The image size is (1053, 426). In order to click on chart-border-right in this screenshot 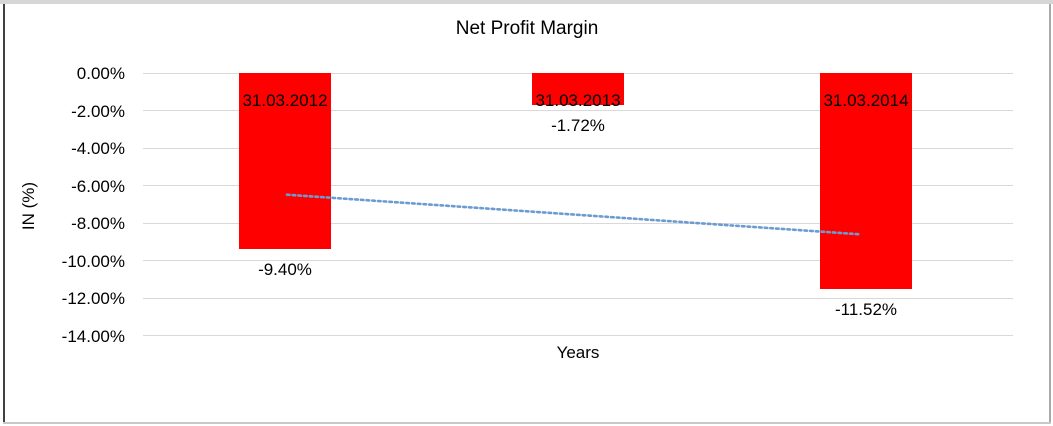, I will do `click(1050, 214)`.